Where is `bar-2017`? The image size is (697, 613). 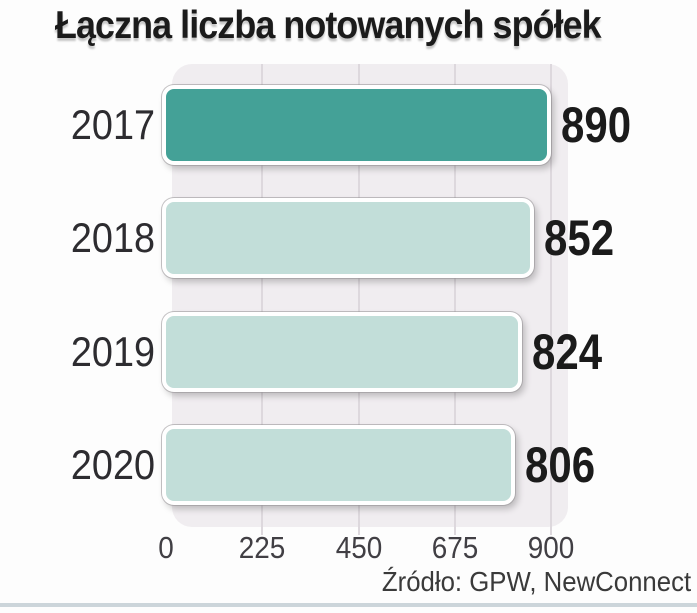 bar-2017 is located at coordinates (356, 125).